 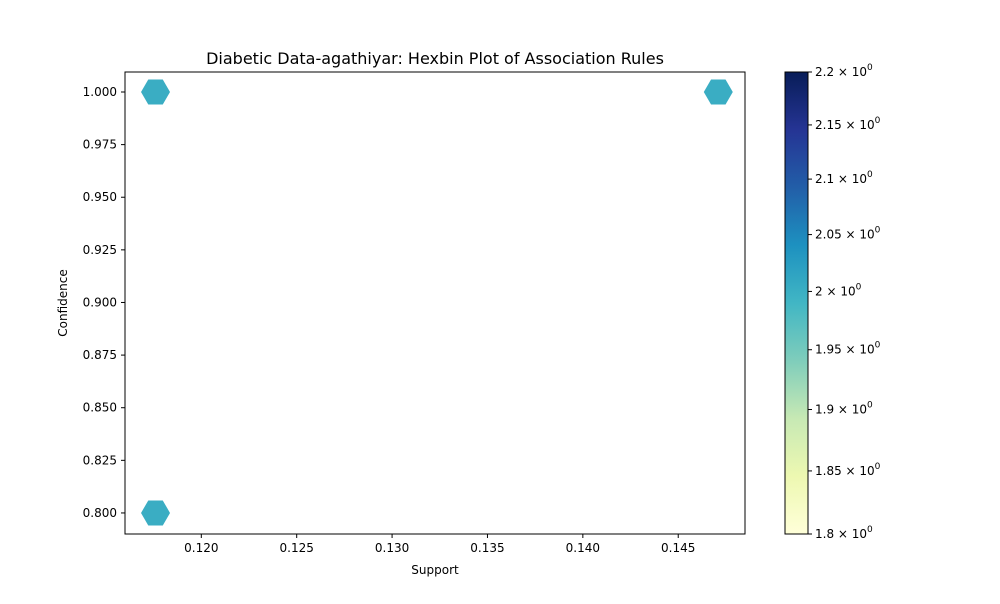 What do you see at coordinates (848, 470) in the screenshot?
I see `colorbar-tick-label: 1.85 × 100` at bounding box center [848, 470].